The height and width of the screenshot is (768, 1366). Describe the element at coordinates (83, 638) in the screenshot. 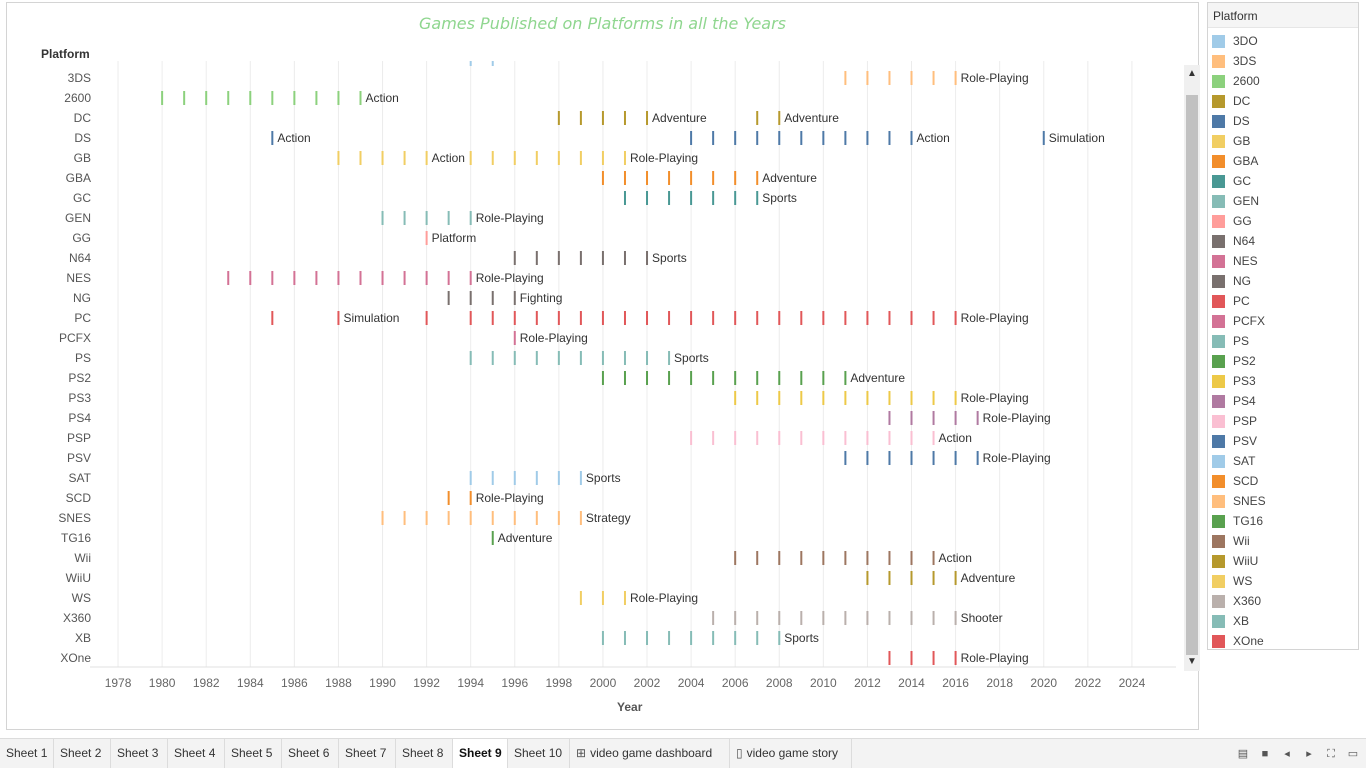

I see `row-label: XB` at that location.